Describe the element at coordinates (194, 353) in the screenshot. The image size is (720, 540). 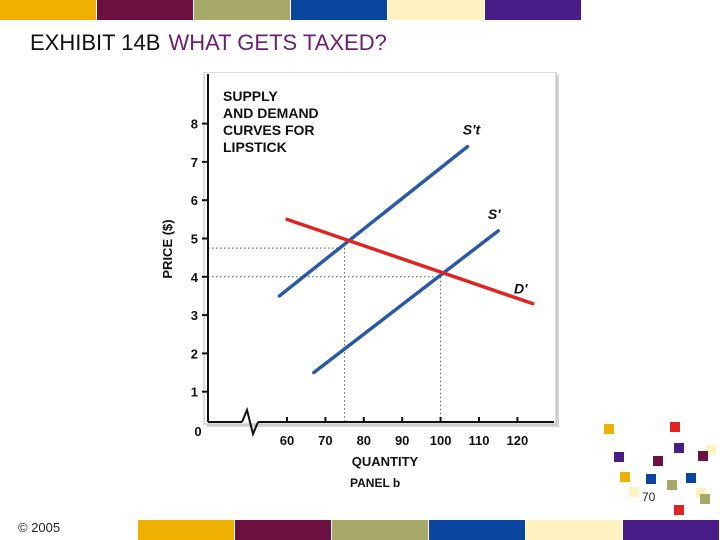
I see `y-tick-label-2: 2` at that location.